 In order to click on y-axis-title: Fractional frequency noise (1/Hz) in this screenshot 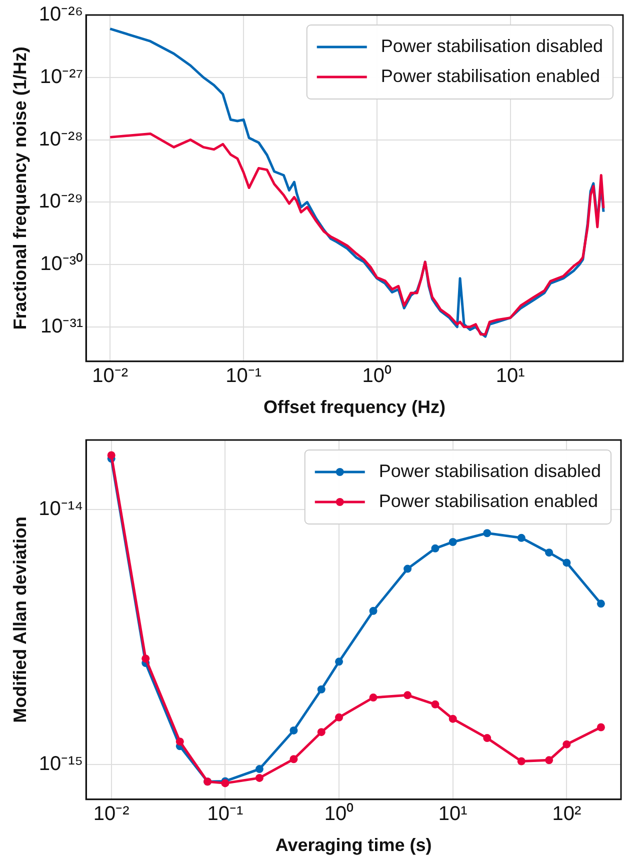, I will do `click(20, 188)`.